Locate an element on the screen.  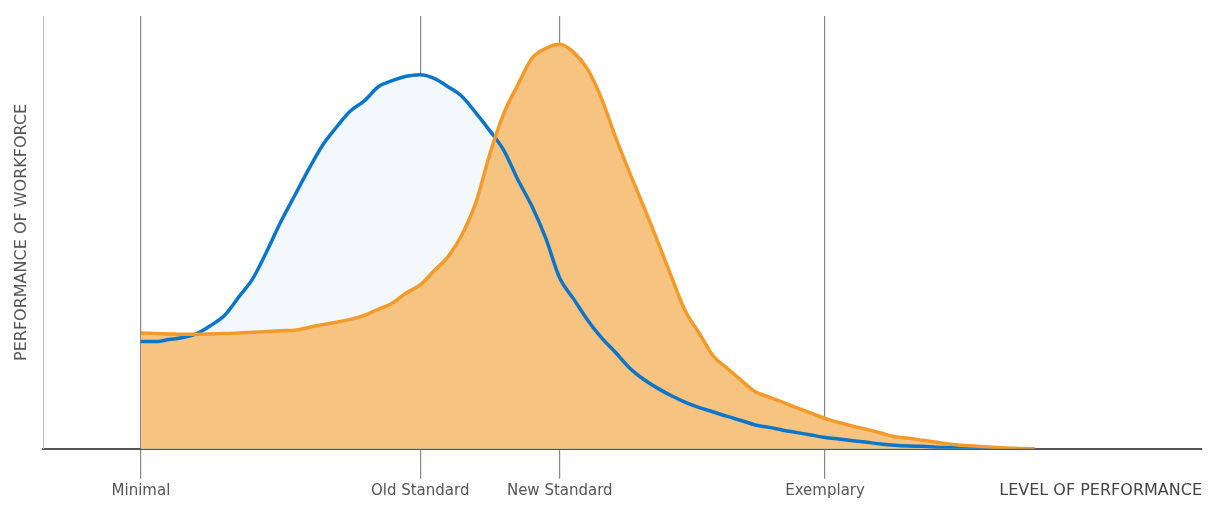
x-tick-label: New Standard is located at coordinates (559, 489).